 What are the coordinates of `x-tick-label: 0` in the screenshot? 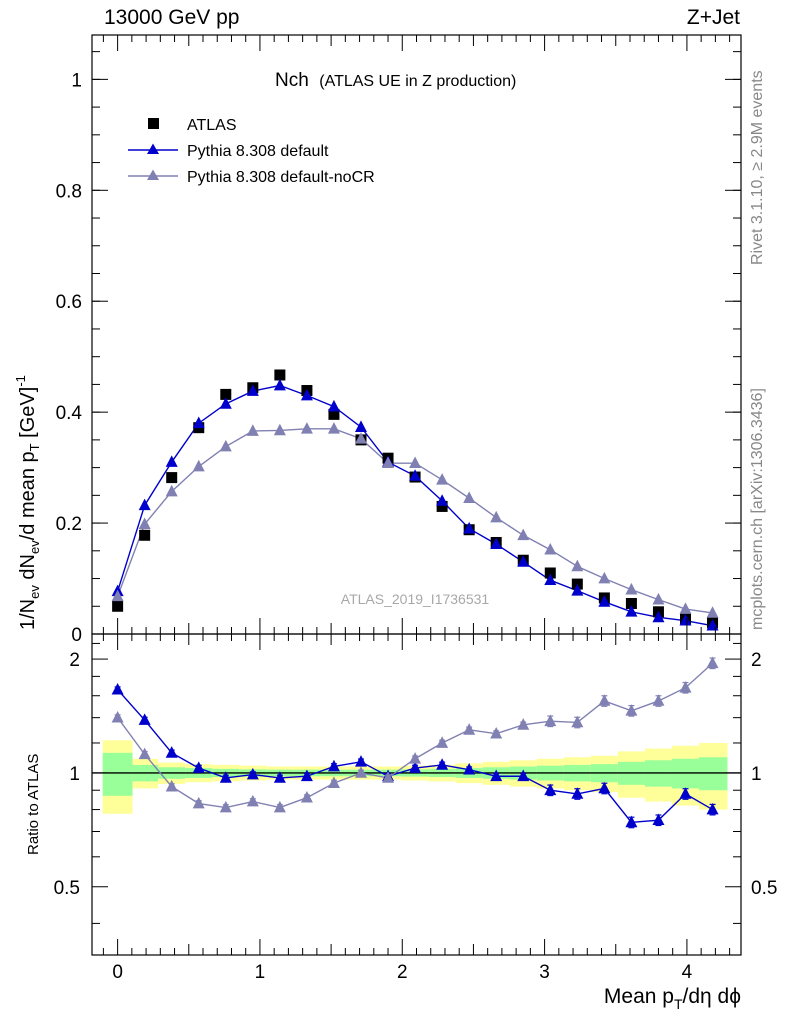 It's located at (117, 972).